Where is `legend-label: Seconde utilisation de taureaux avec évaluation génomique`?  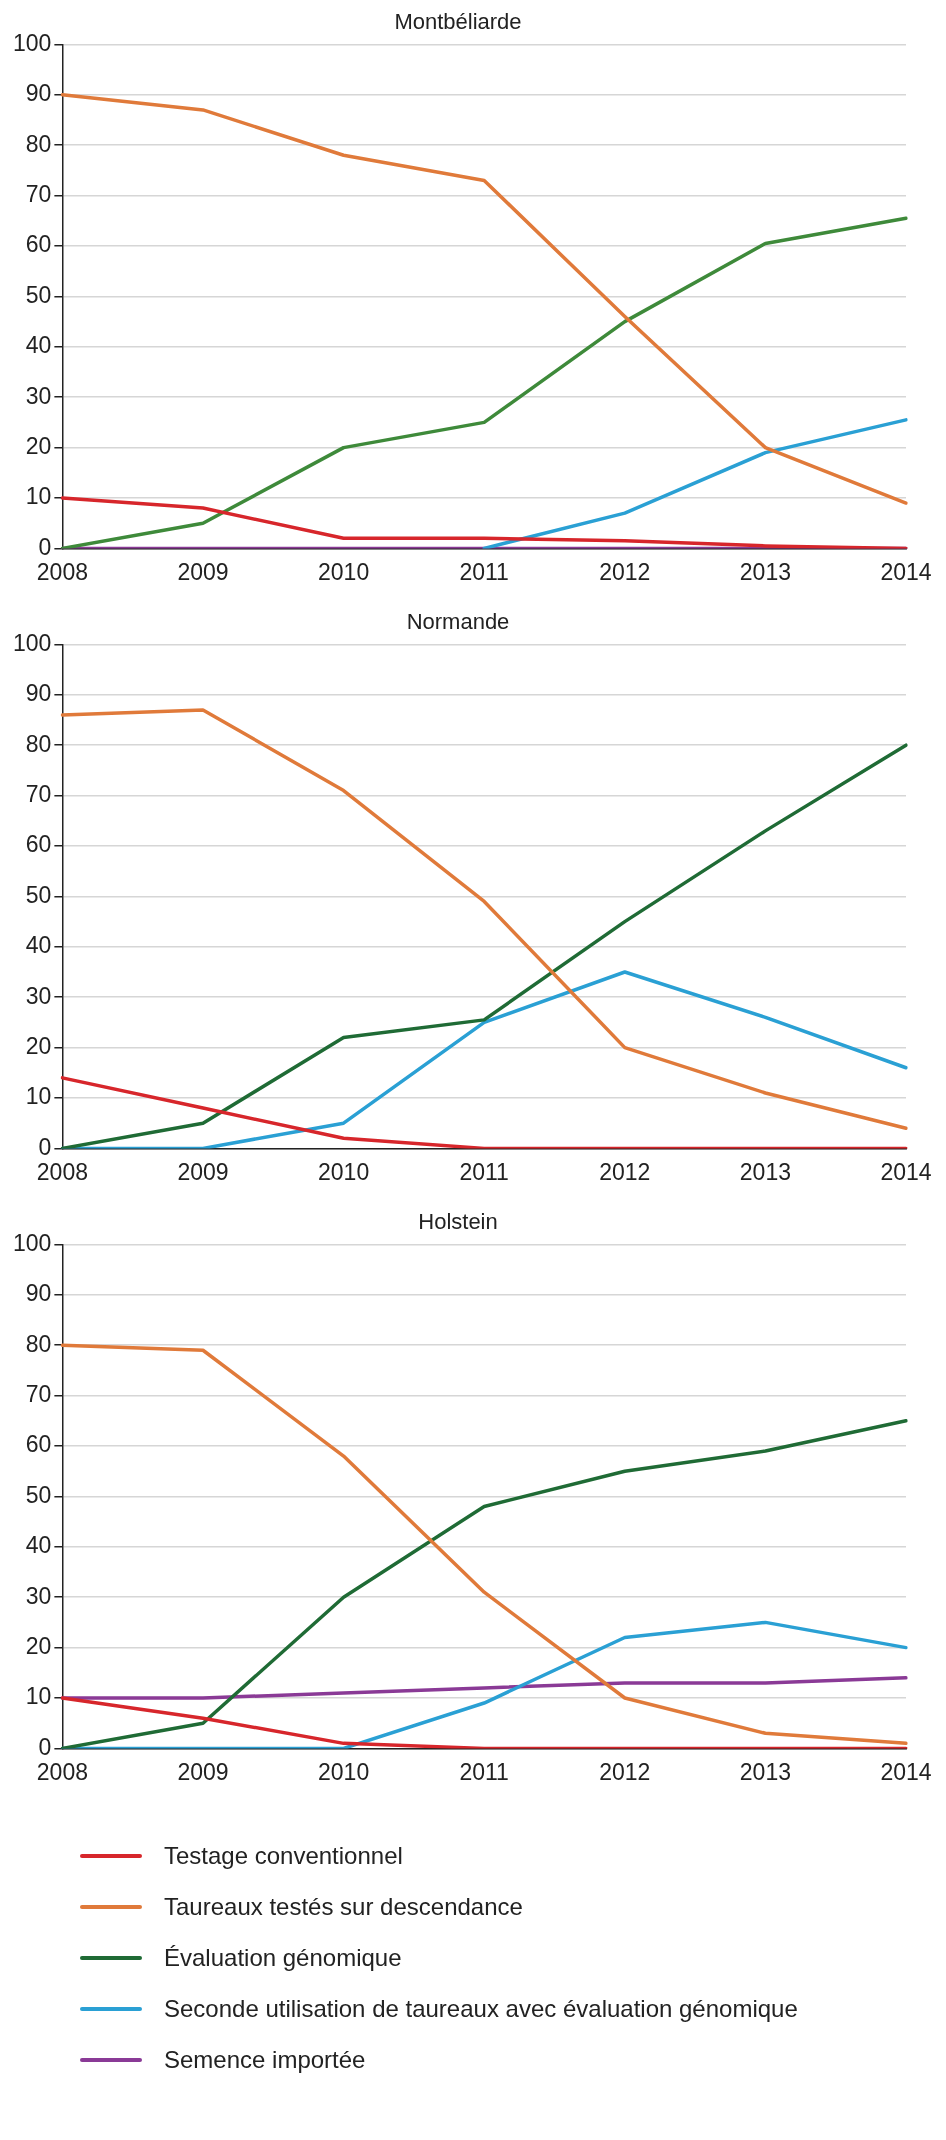 legend-label: Seconde utilisation de taureaux avec évaluation génomique is located at coordinates (481, 2008).